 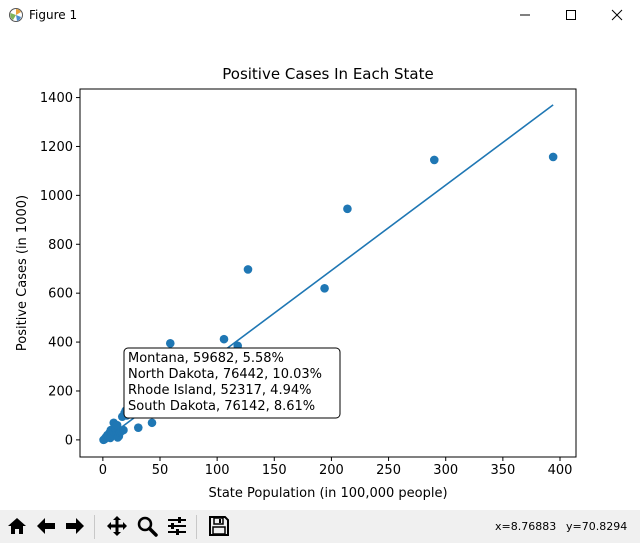 I want to click on cursor-y-readout: y=70.8294, so click(x=597, y=526).